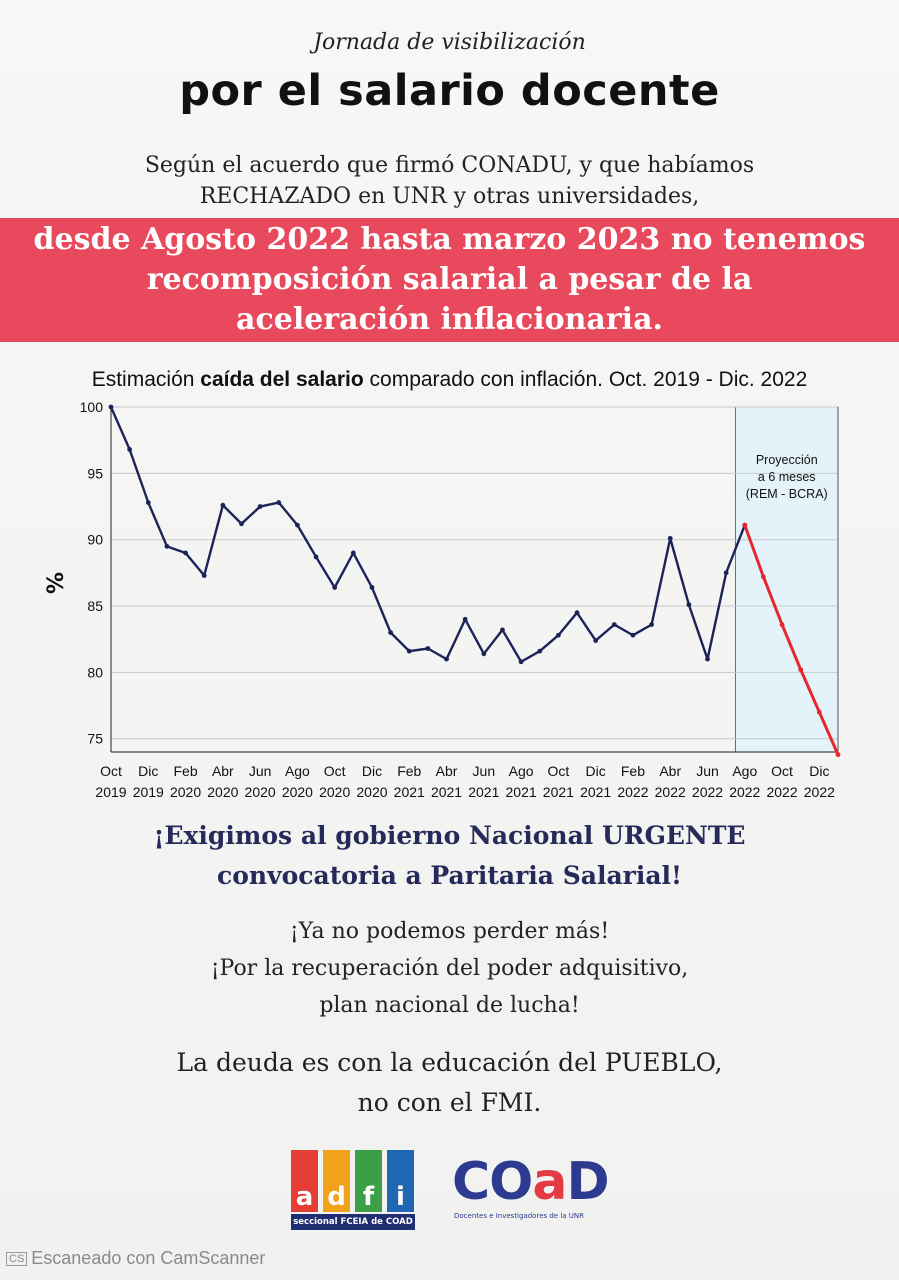  I want to click on x-tick-month-18: Oct, so click(782, 771).